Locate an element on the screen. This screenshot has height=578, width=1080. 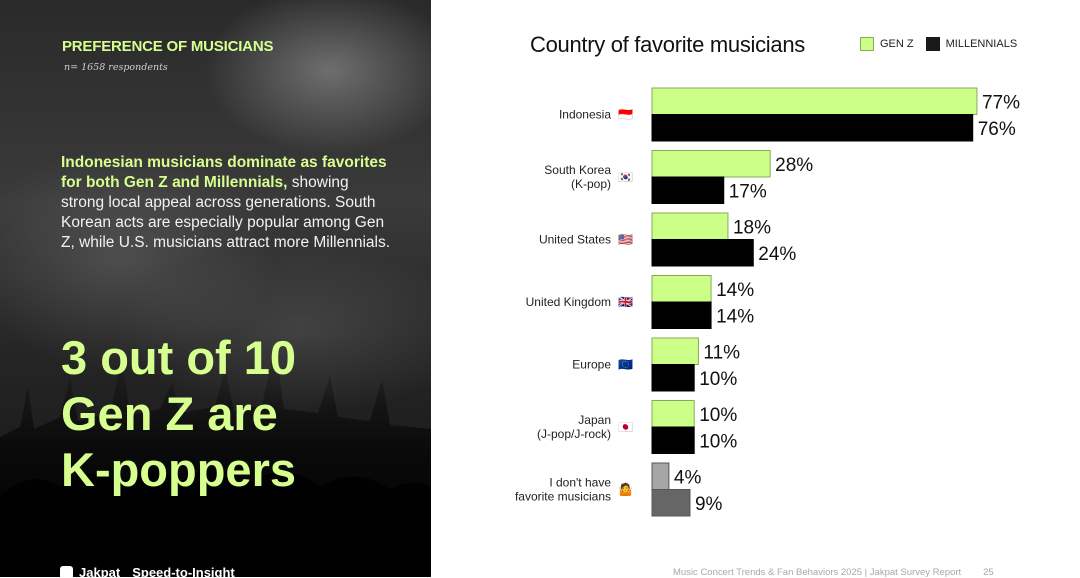
data-label: 17% is located at coordinates (748, 191).